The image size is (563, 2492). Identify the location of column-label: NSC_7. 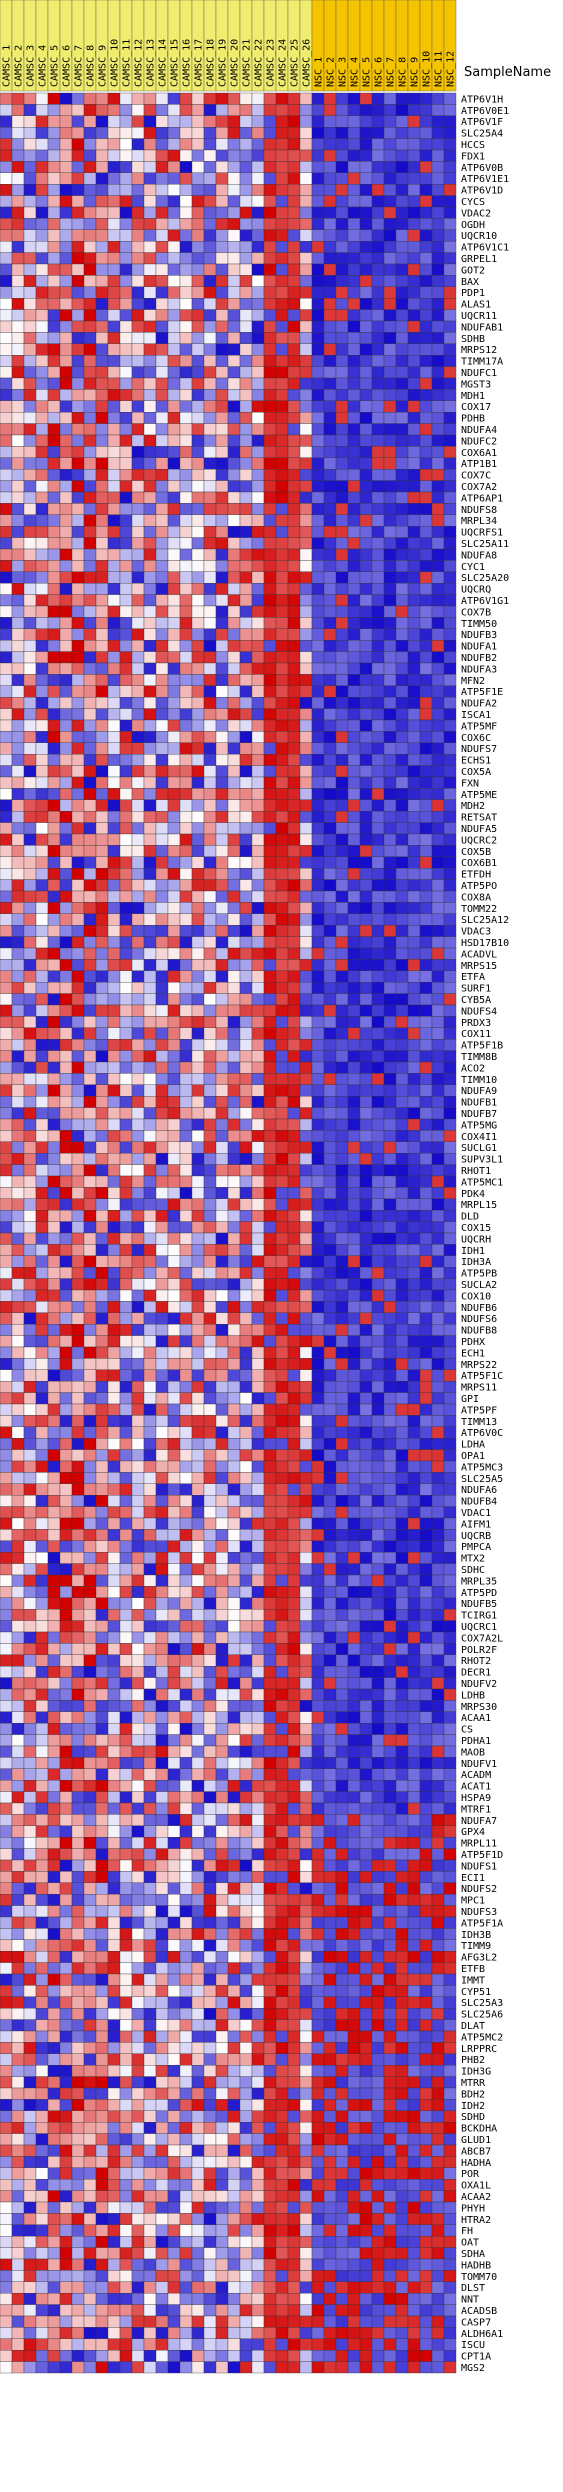
(391, 72).